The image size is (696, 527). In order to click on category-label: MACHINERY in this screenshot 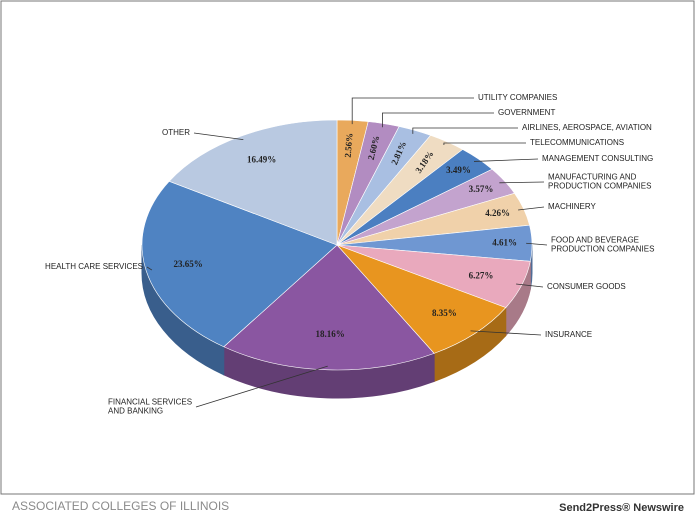, I will do `click(572, 206)`.